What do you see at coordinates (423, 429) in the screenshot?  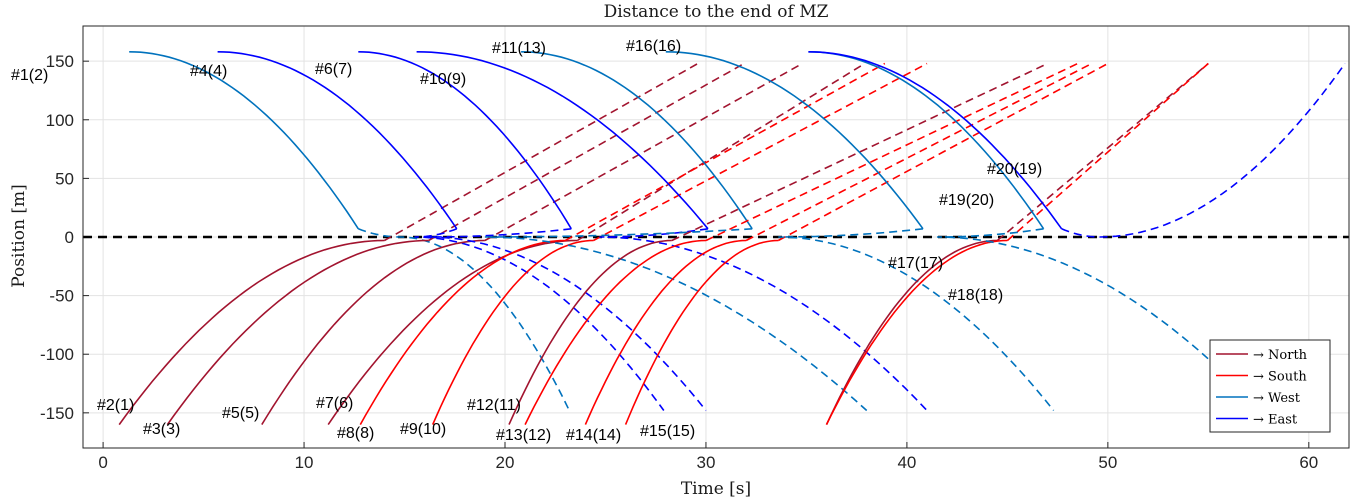 I see `vehicle-label: #9(10)` at bounding box center [423, 429].